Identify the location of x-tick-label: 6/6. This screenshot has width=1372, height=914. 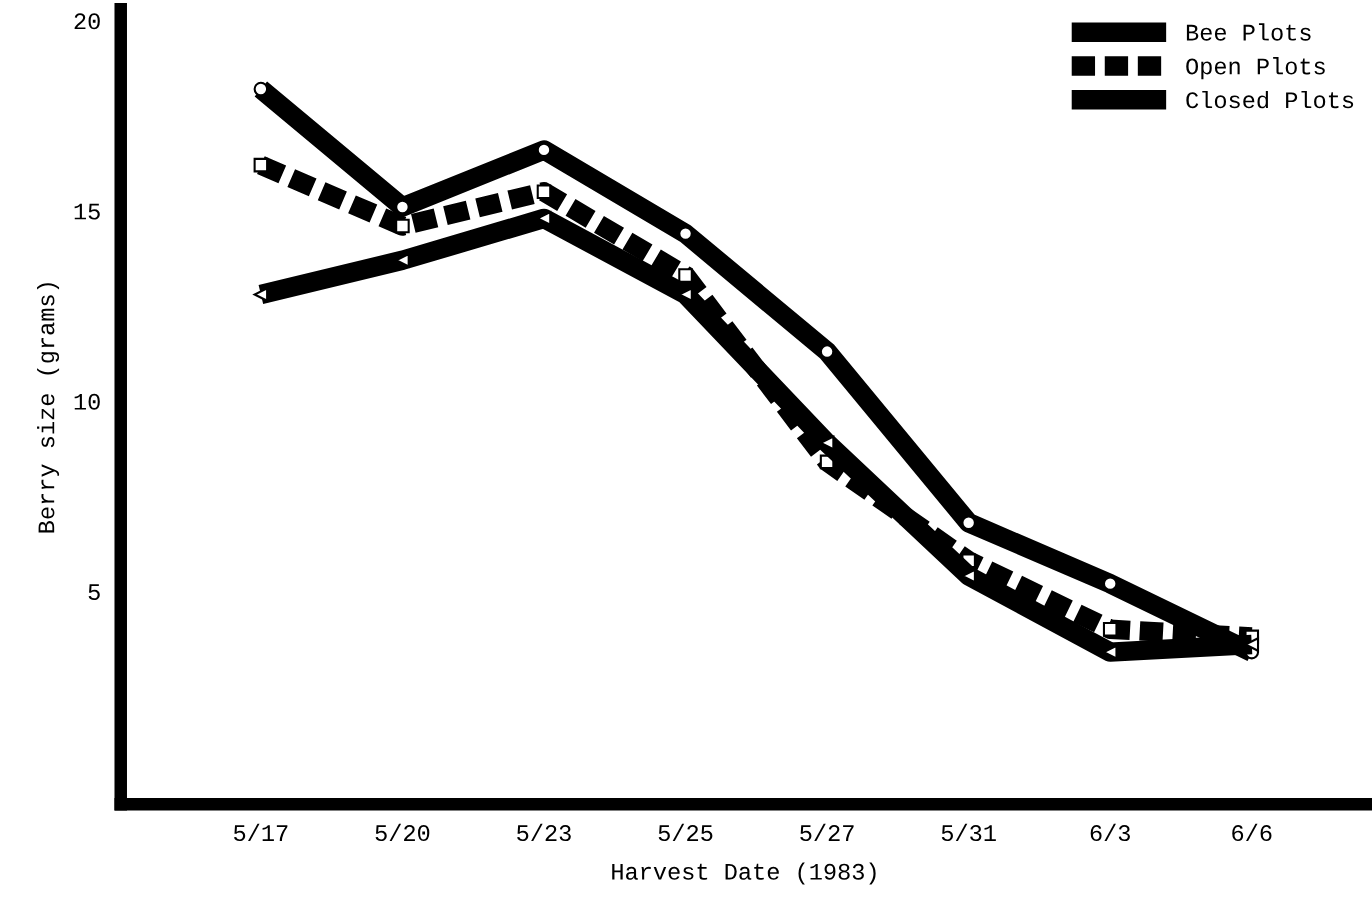
(1252, 832).